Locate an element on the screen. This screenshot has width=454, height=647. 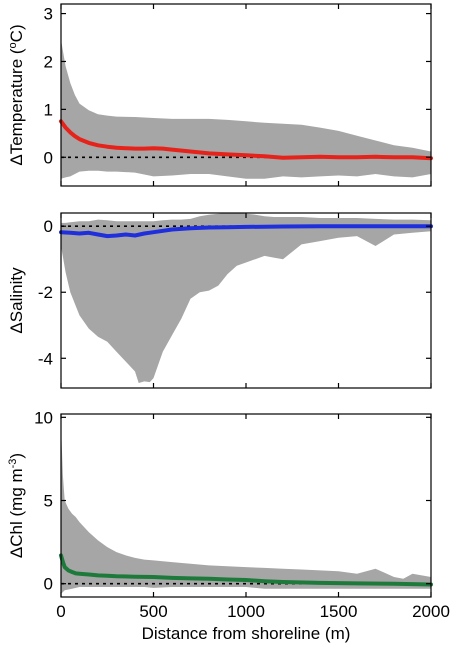
y-axis-label: ΔTemperature (oC) is located at coordinates (16, 94).